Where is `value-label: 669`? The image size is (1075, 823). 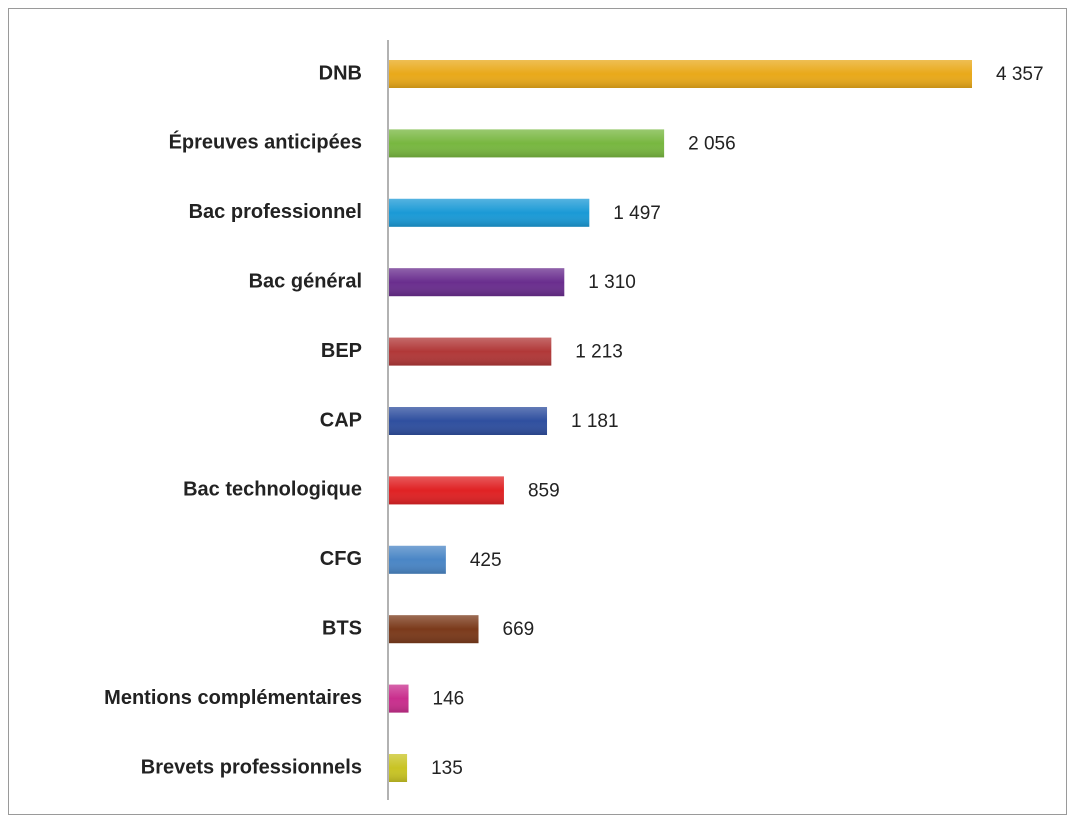
value-label: 669 is located at coordinates (519, 629).